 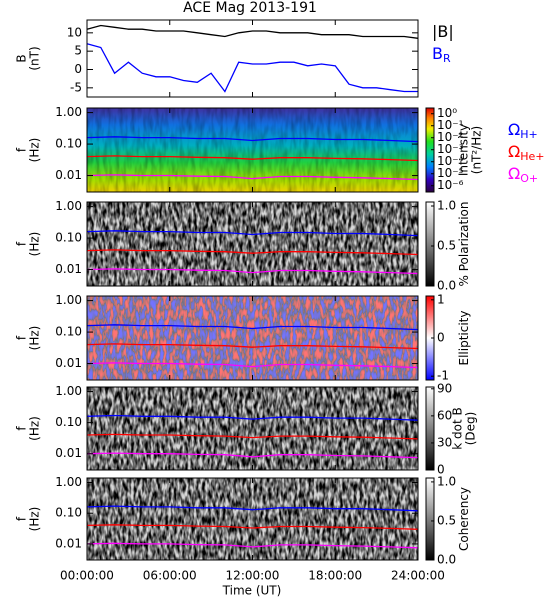 What do you see at coordinates (470, 429) in the screenshot?
I see `colorbar-label-line: (Deg)` at bounding box center [470, 429].